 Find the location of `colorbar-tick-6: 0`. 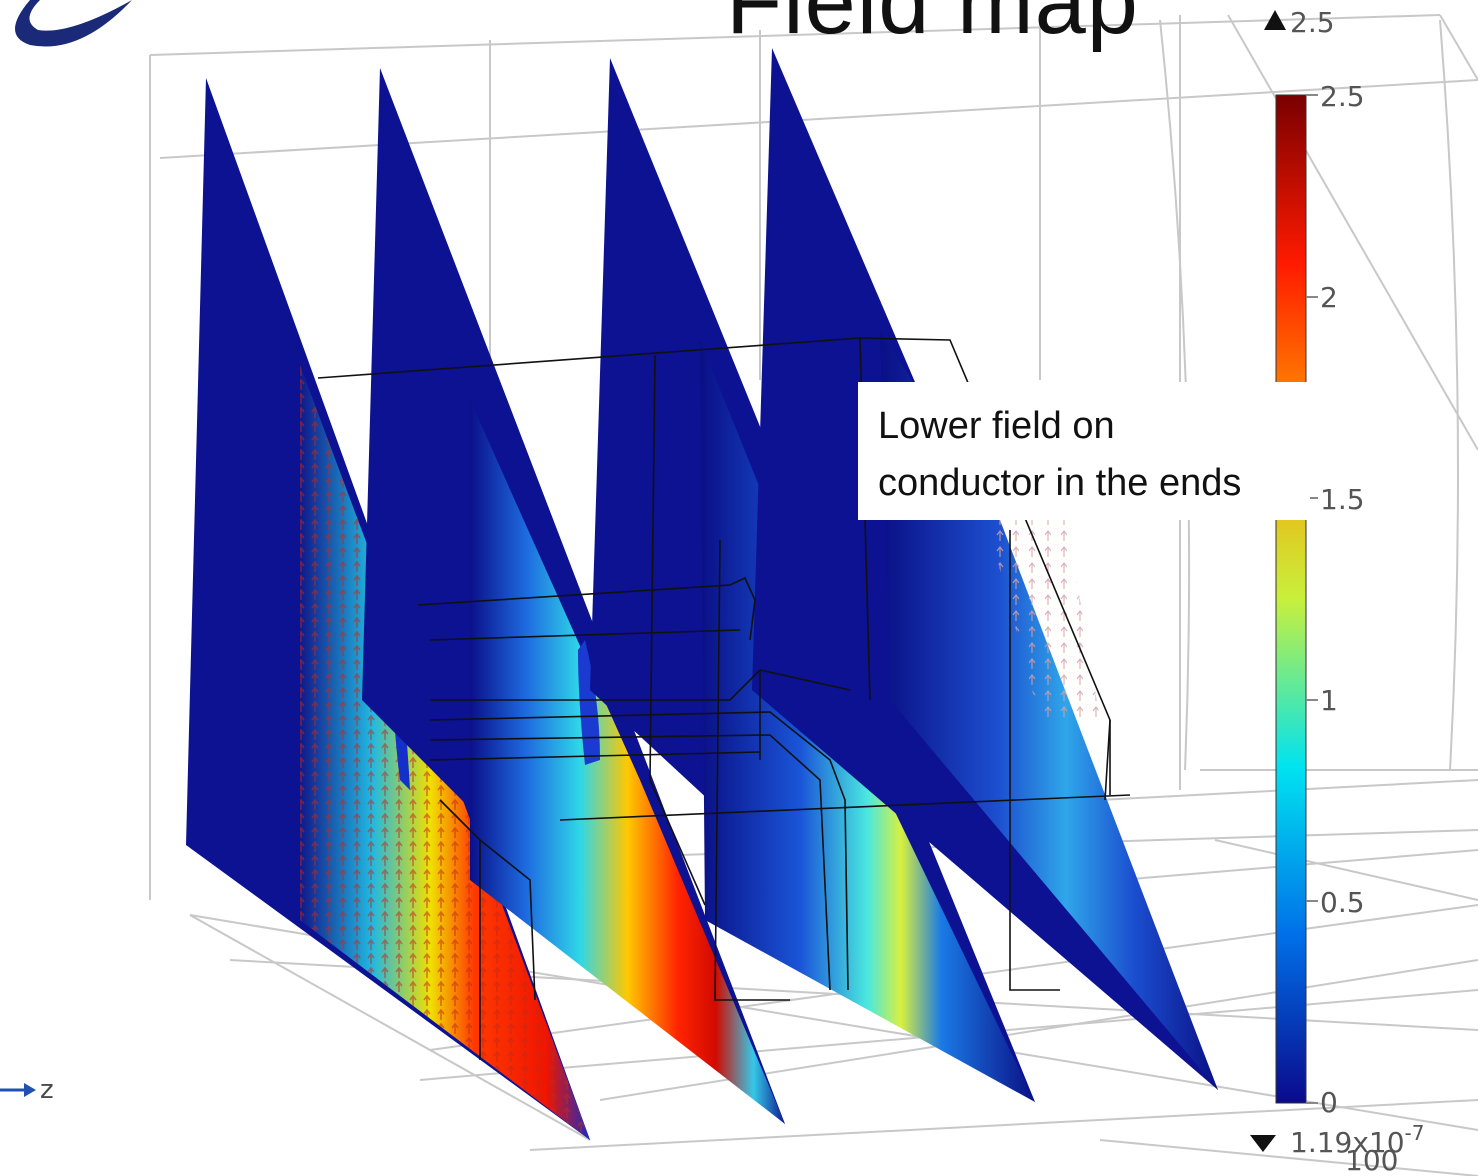

colorbar-tick-6: 0 is located at coordinates (1329, 1102).